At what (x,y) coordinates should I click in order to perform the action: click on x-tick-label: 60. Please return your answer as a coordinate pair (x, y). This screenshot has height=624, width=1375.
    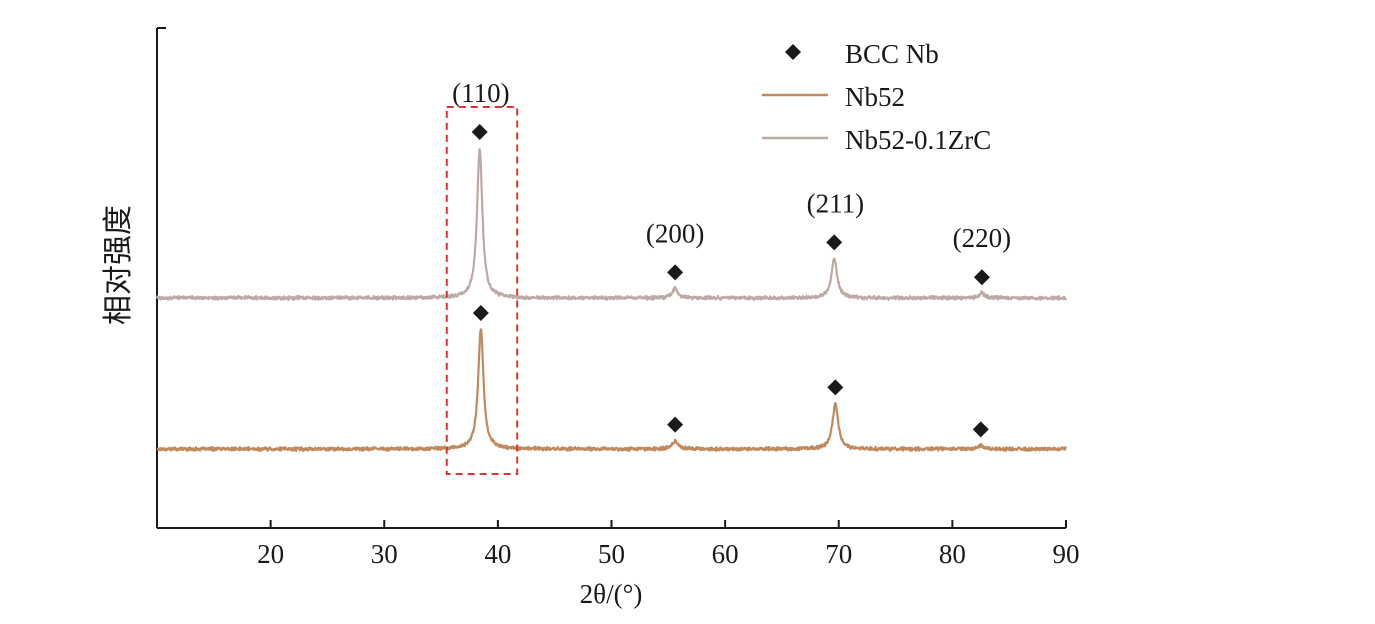
    Looking at the image, I should click on (725, 554).